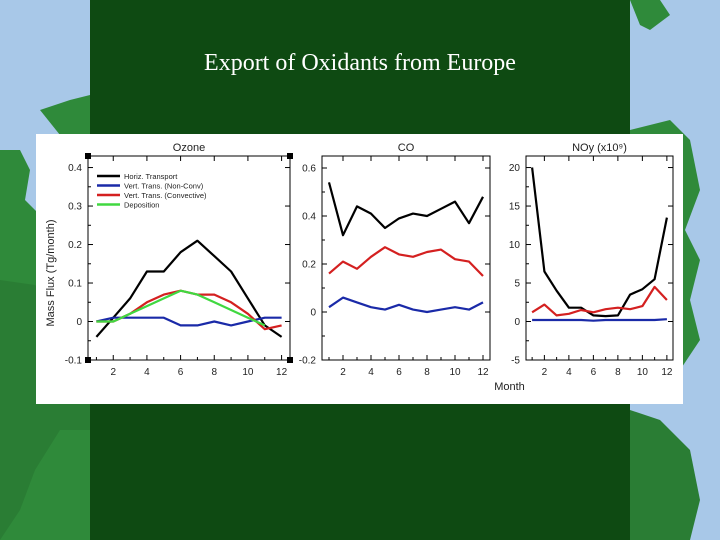 The height and width of the screenshot is (540, 720). Describe the element at coordinates (313, 313) in the screenshot. I see `y-tick-label-1-1: 0` at that location.